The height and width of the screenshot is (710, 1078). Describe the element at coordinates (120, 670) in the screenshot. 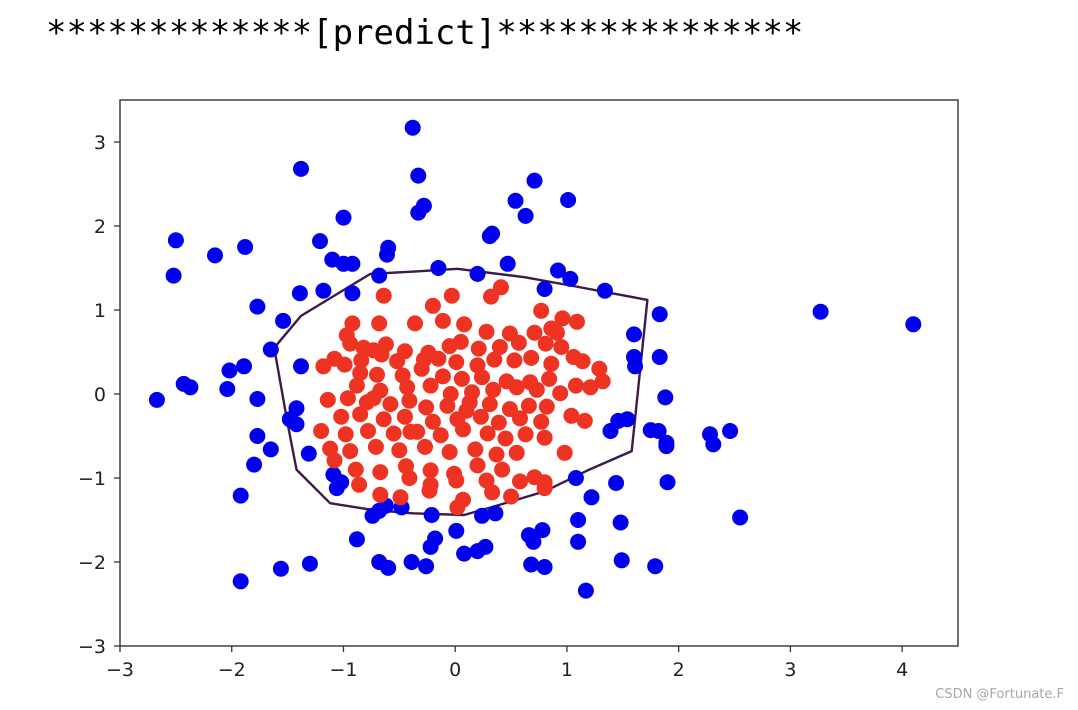

I see `x-tick-label: −3` at that location.